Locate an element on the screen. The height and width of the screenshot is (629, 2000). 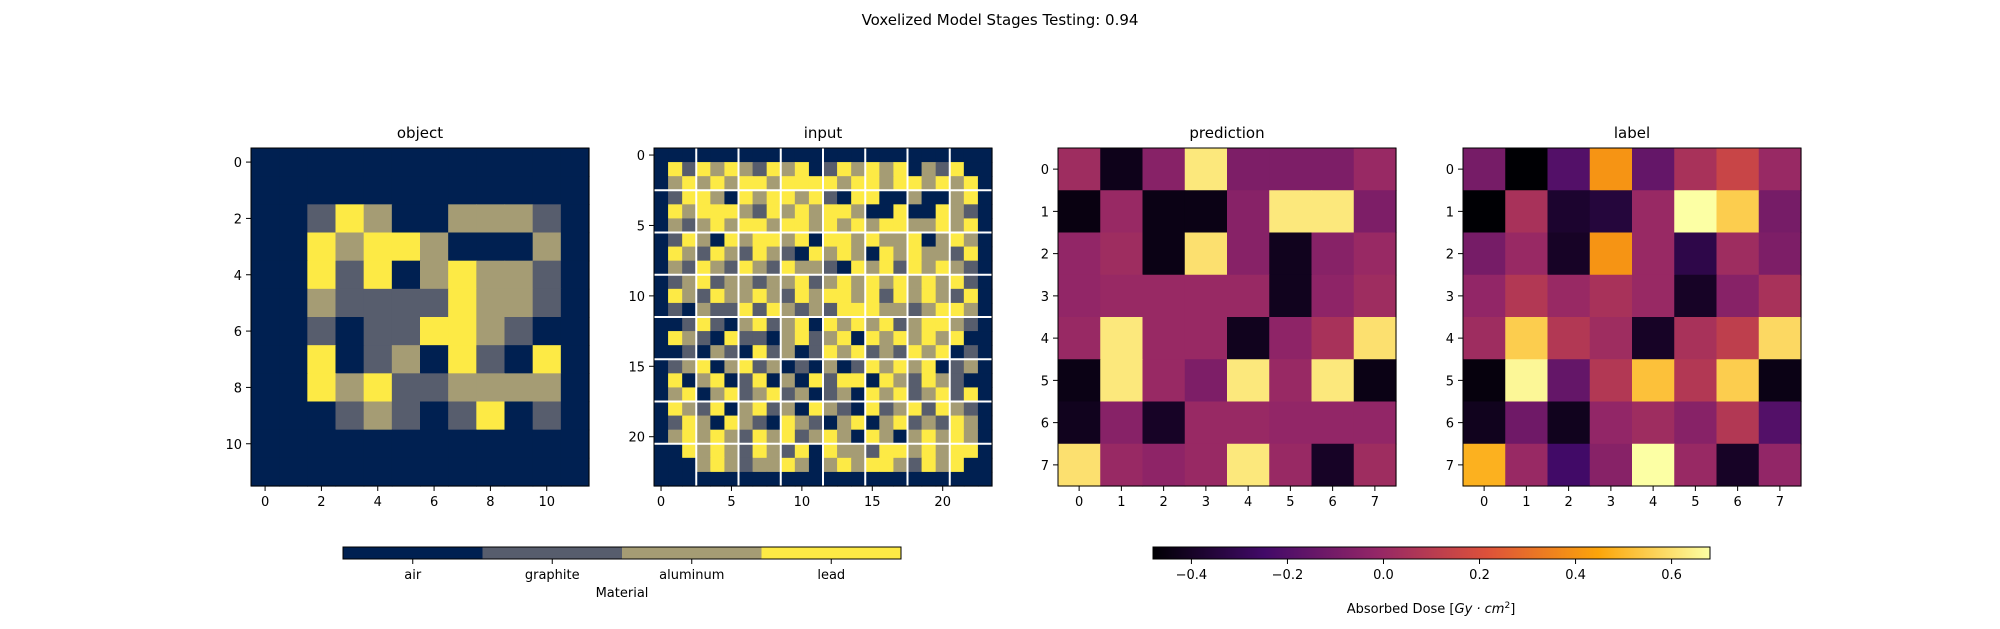
y-tick-label: 0 is located at coordinates (641, 156).